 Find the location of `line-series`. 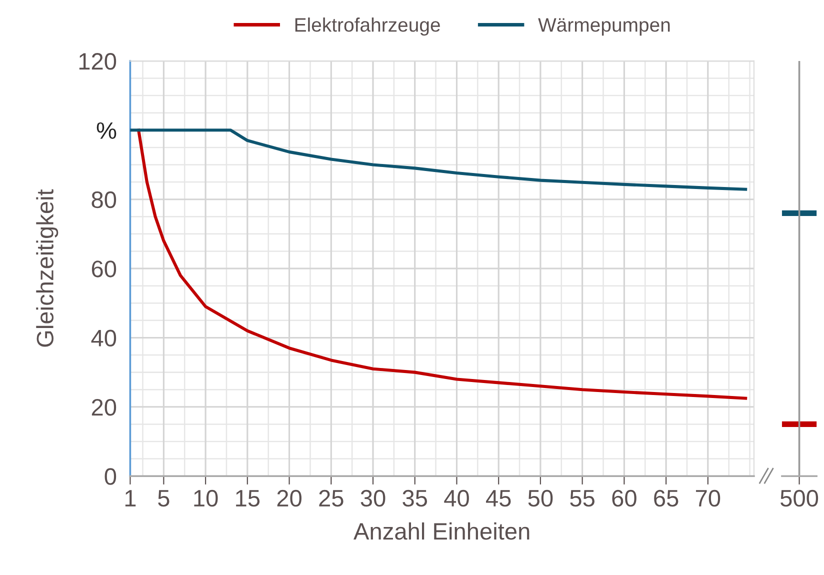

line-series is located at coordinates (439, 159).